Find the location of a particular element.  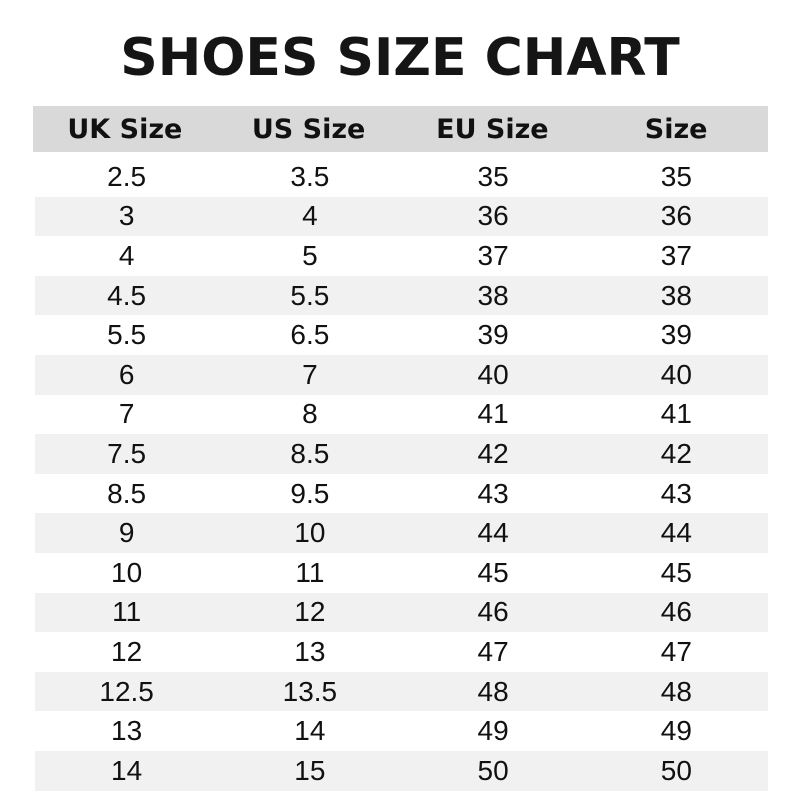

cell-size: 45 is located at coordinates (676, 572).